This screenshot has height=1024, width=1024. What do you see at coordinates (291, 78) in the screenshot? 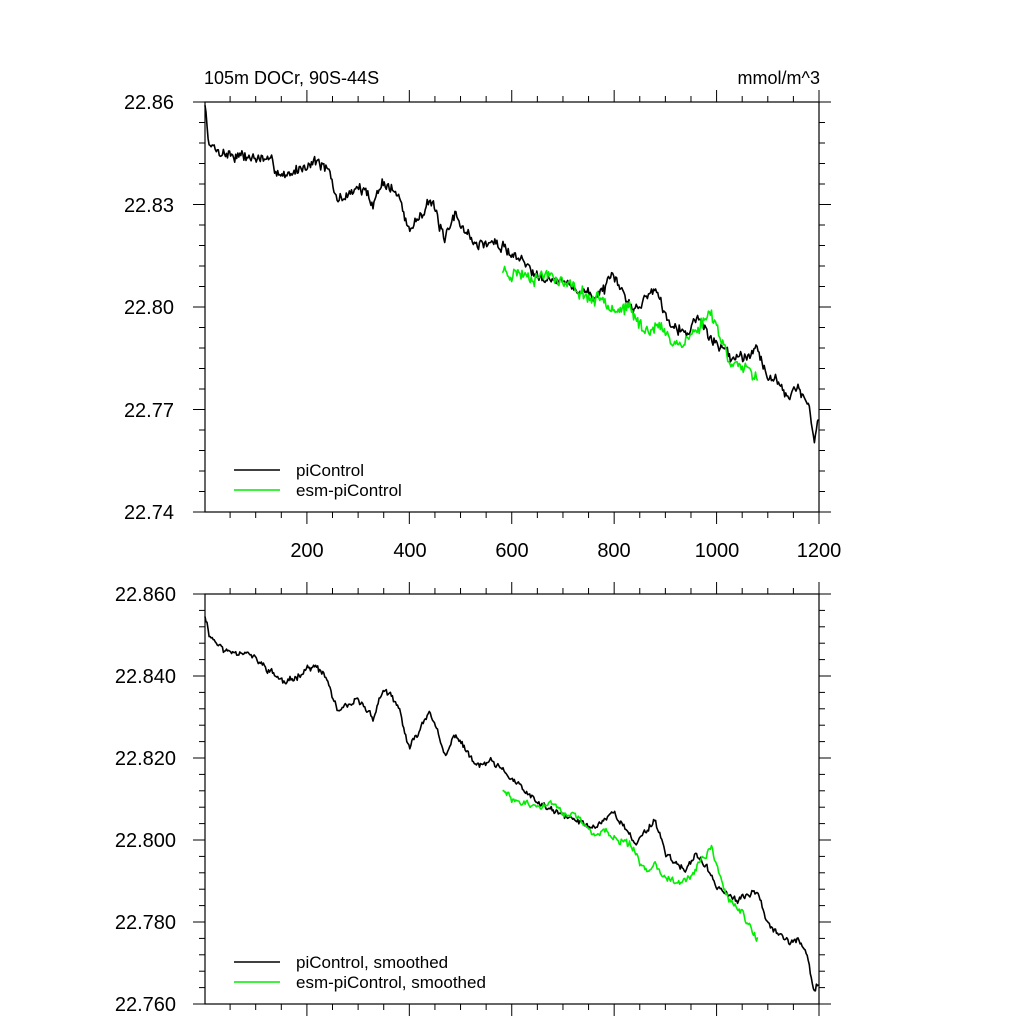
I see `top-title-left: 105m DOCr, 90S-44S` at bounding box center [291, 78].